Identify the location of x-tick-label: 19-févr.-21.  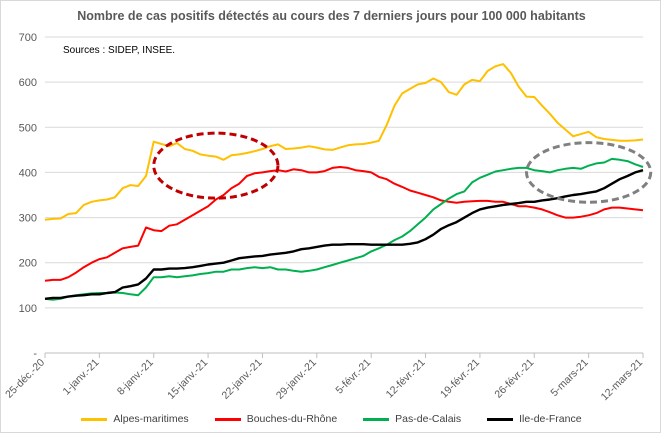
(460, 379).